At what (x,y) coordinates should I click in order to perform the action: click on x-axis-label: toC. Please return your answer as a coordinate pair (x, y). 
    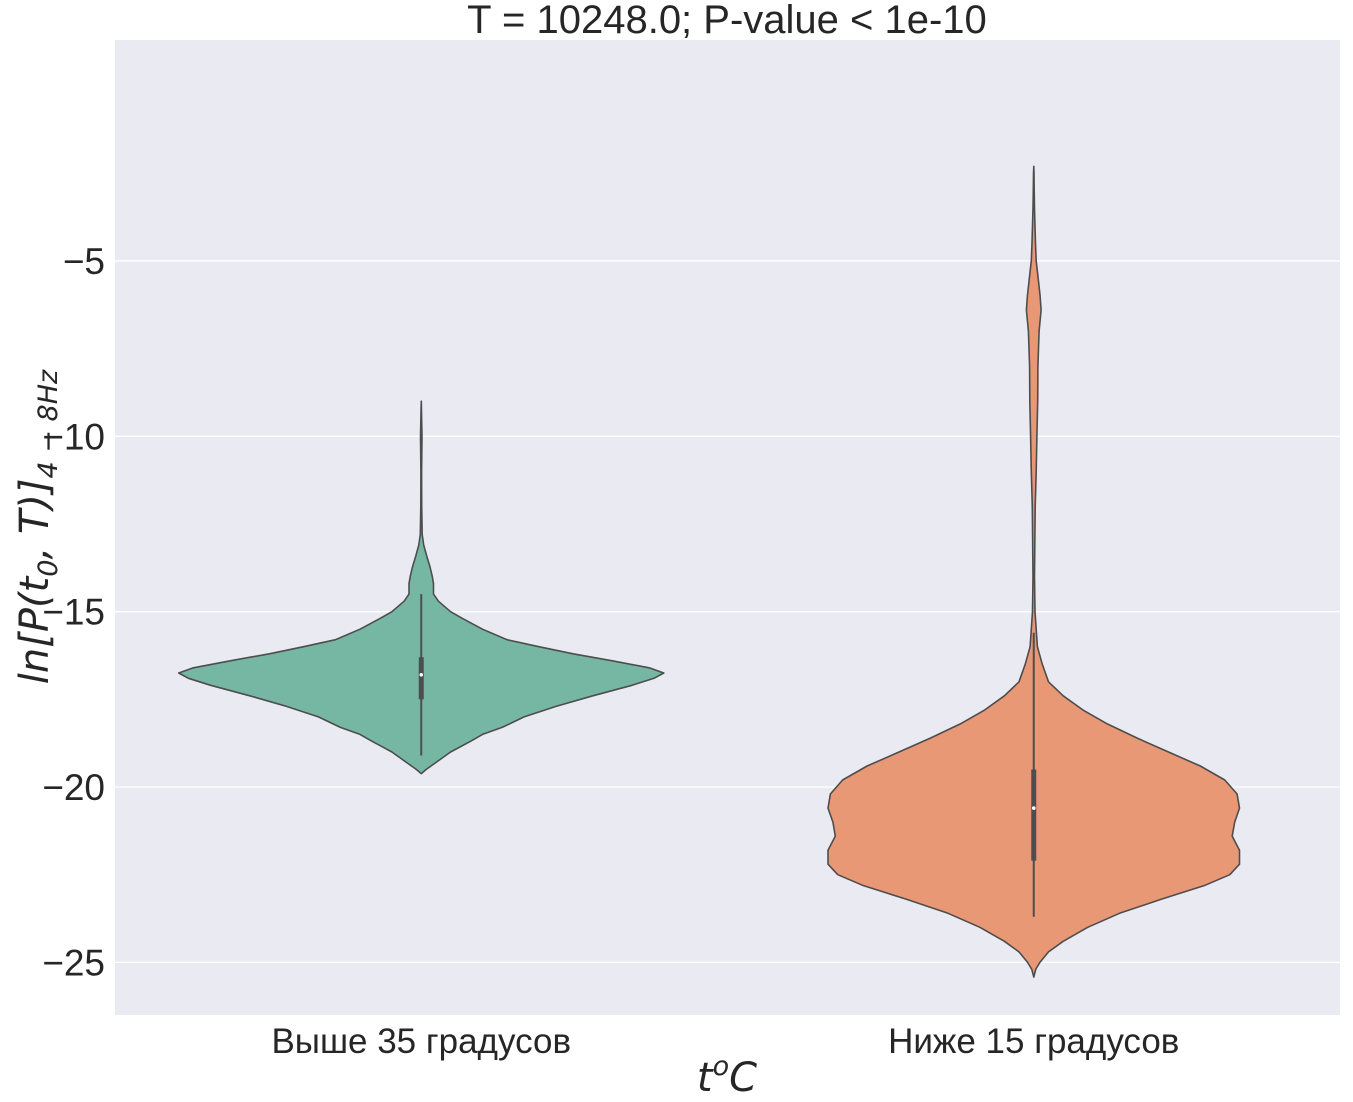
    Looking at the image, I should click on (727, 1076).